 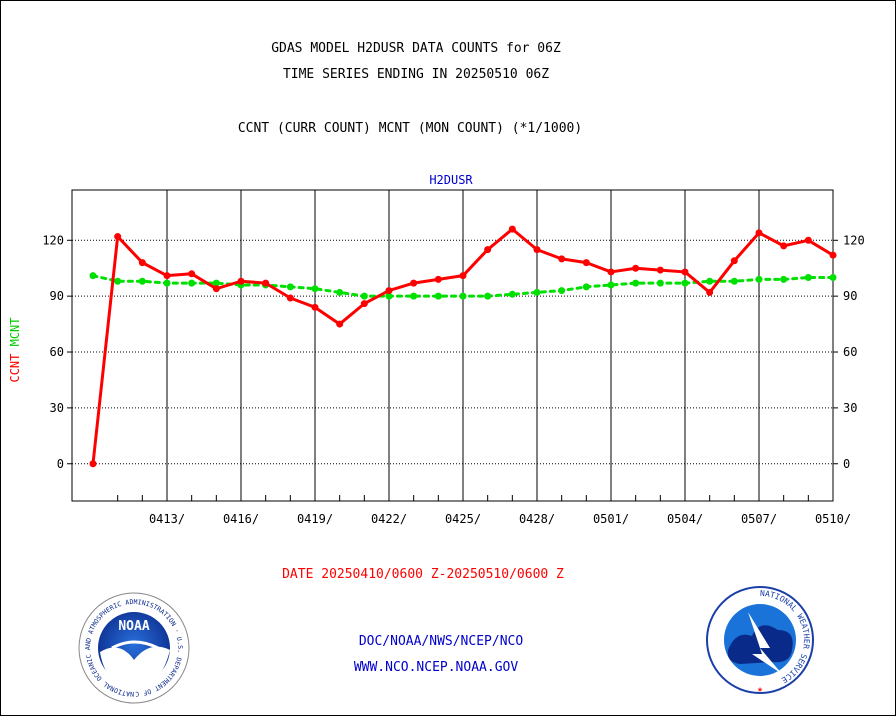 I want to click on x-tick-label: 0413/, so click(x=167, y=519).